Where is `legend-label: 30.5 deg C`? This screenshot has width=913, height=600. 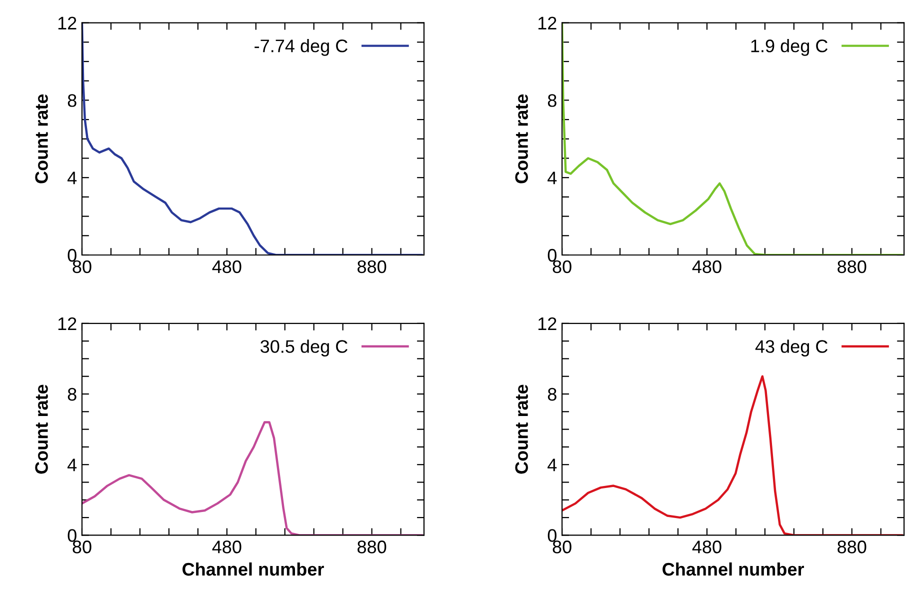 legend-label: 30.5 deg C is located at coordinates (304, 348).